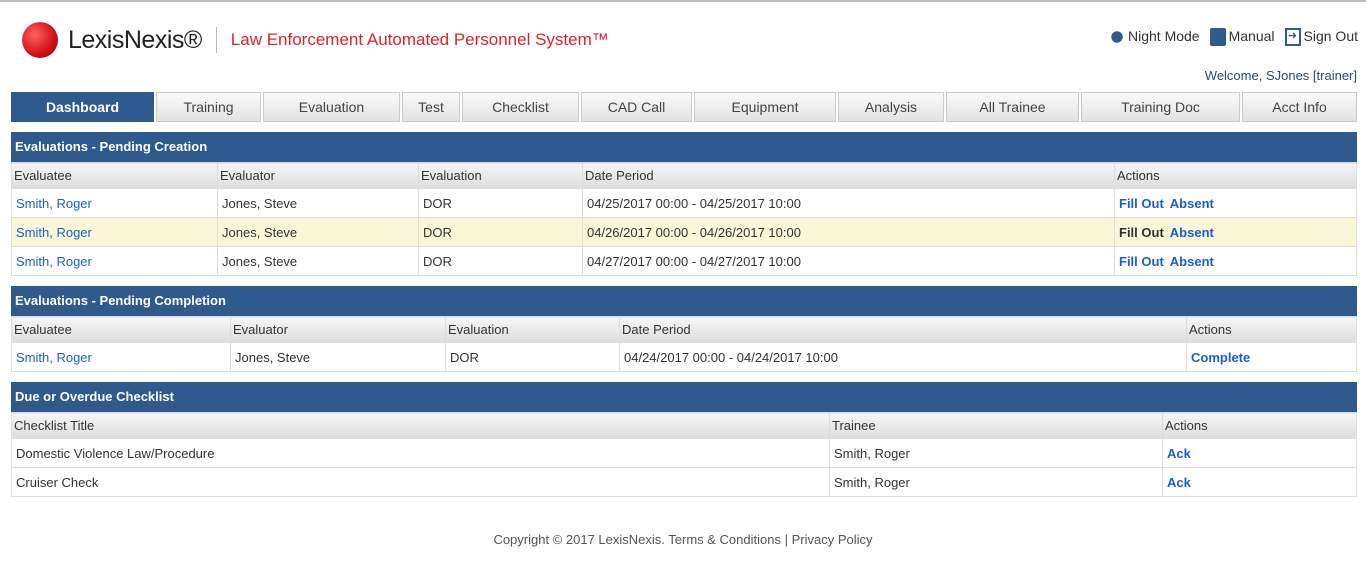  I want to click on section-title: Due or Overdue Checklist, so click(684, 397).